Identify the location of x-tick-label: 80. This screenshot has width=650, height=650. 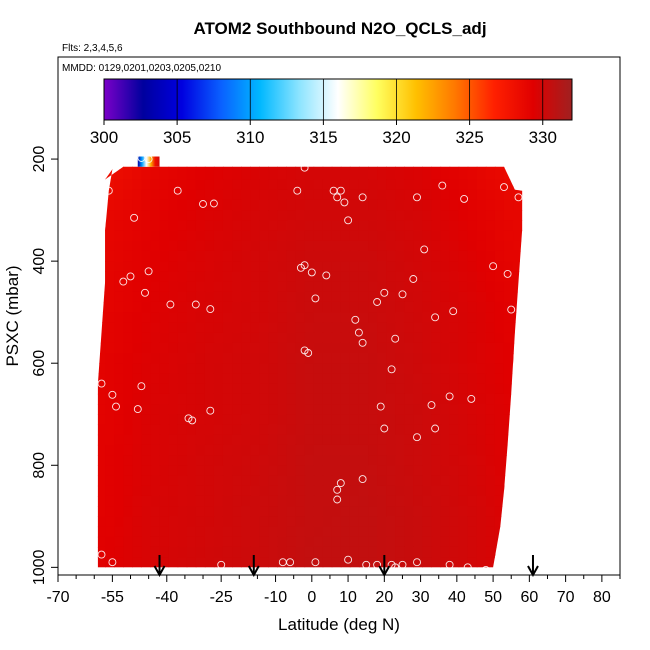
(602, 597).